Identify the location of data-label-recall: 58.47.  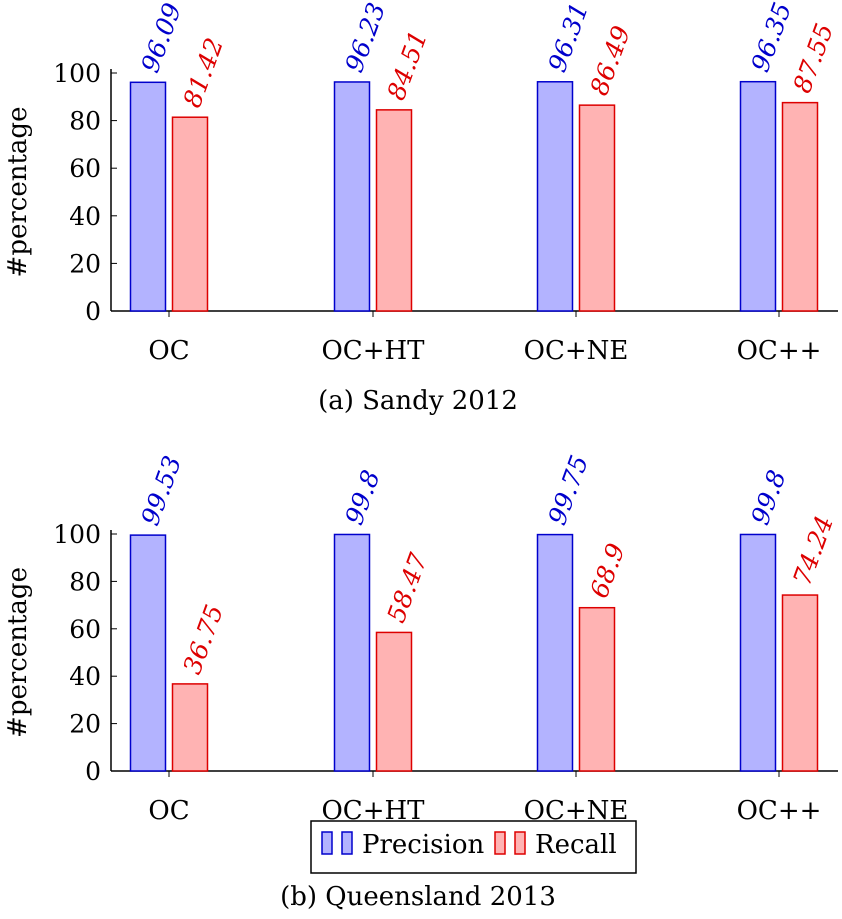
(407, 587).